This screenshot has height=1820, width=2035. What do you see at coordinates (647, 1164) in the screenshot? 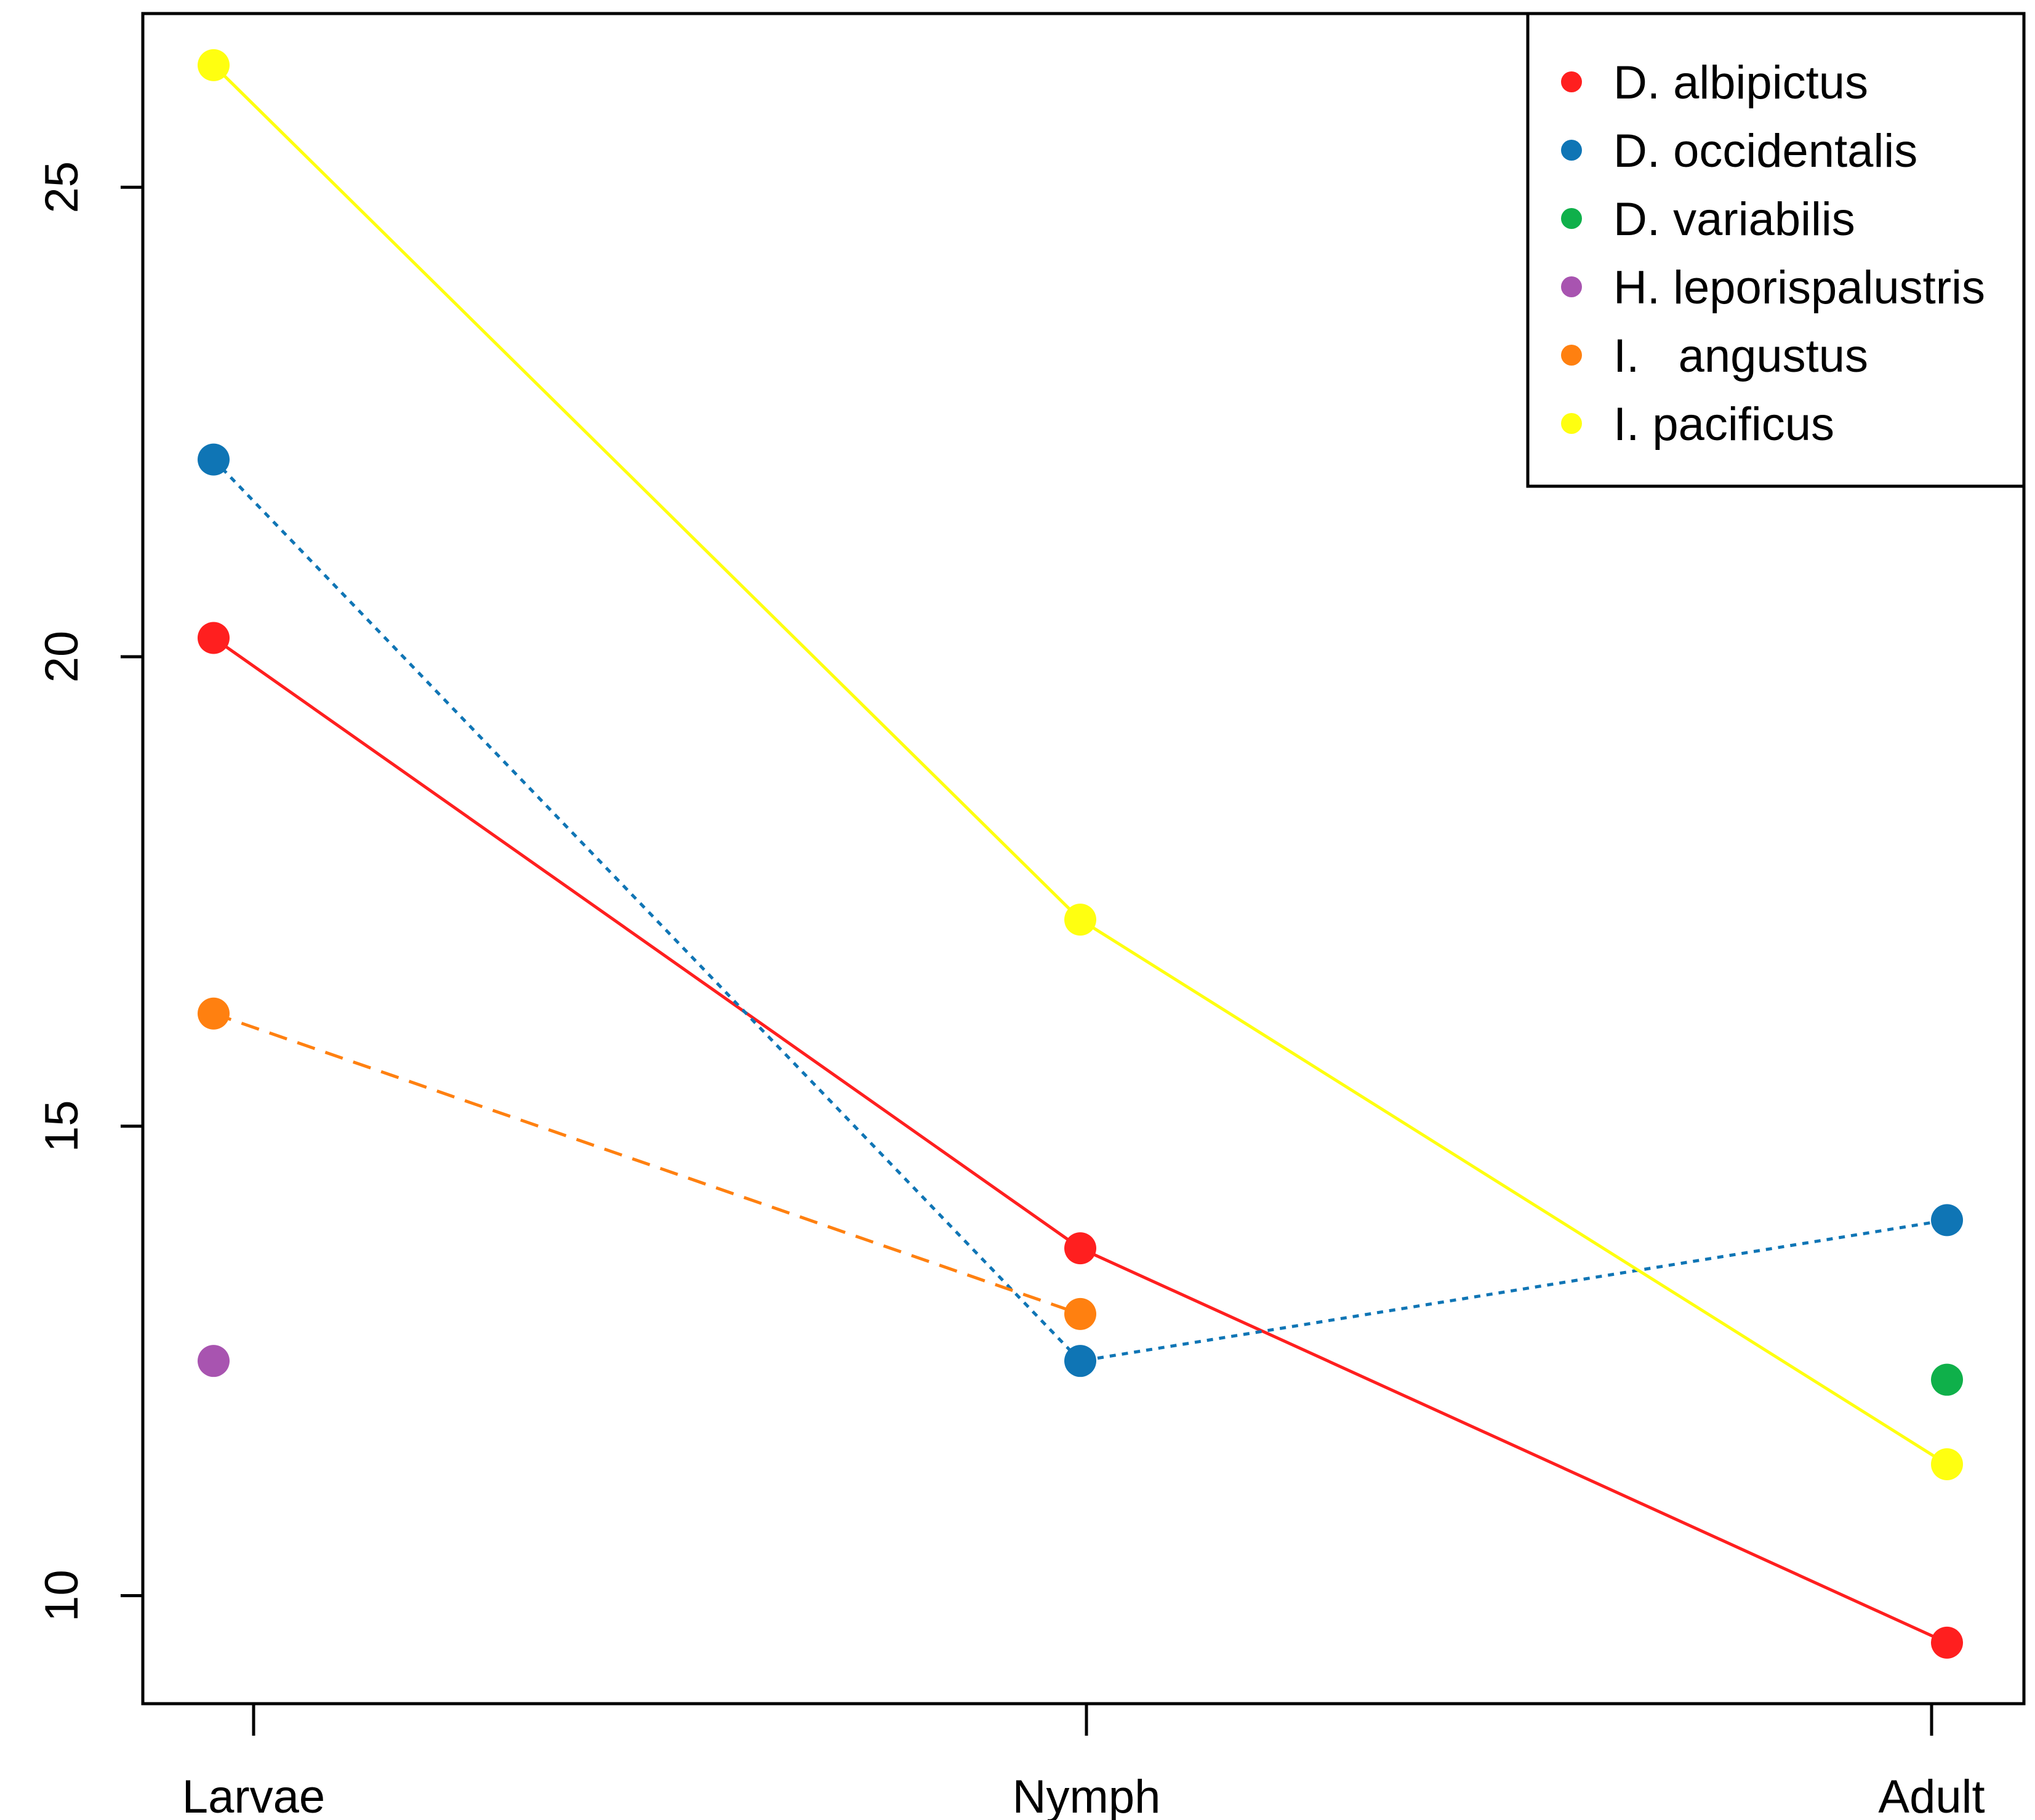
I see `series-line-i-angustus` at bounding box center [647, 1164].